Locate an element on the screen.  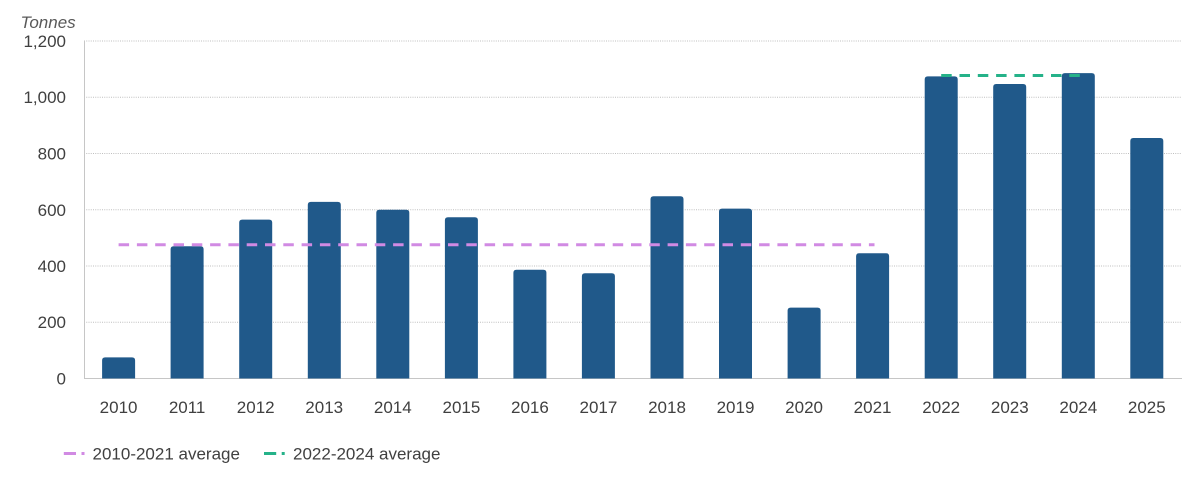
svg-text: 2010-2021 average is located at coordinates (166, 454).